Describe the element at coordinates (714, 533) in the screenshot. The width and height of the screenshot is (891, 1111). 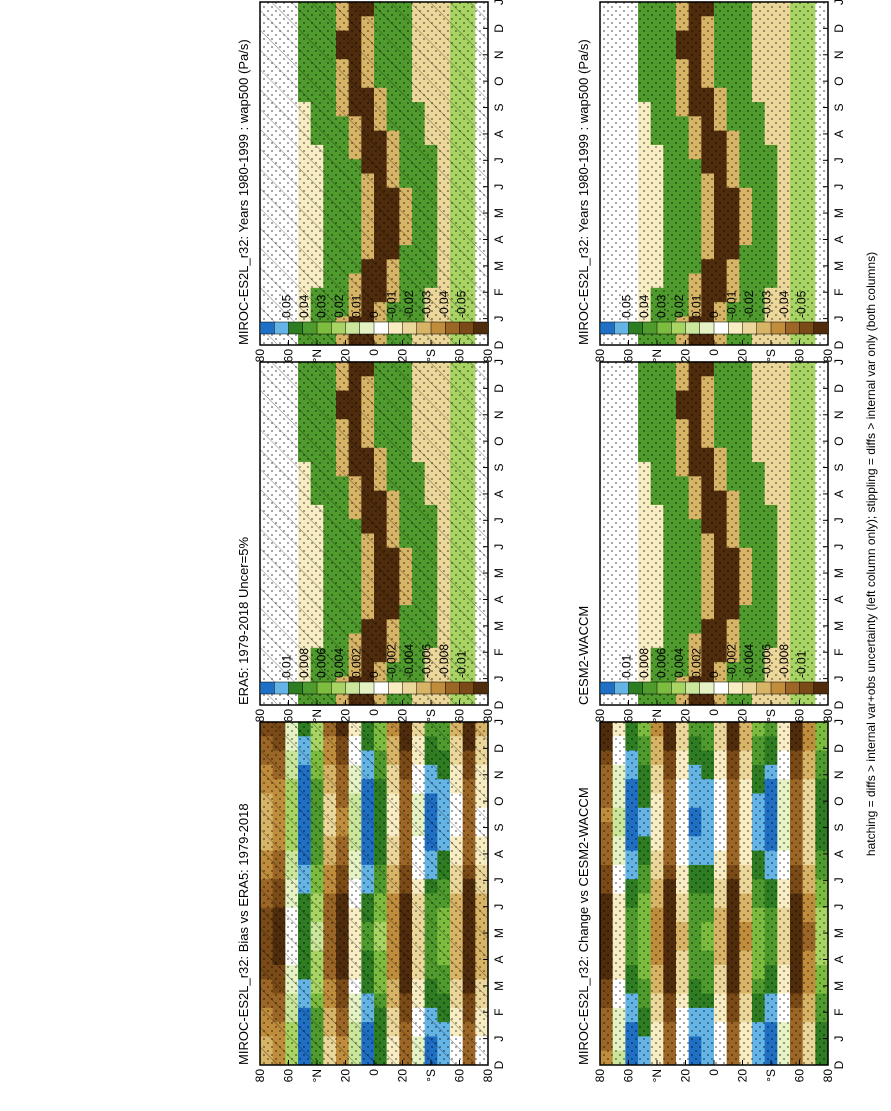
I see `panel-4-stippling` at that location.